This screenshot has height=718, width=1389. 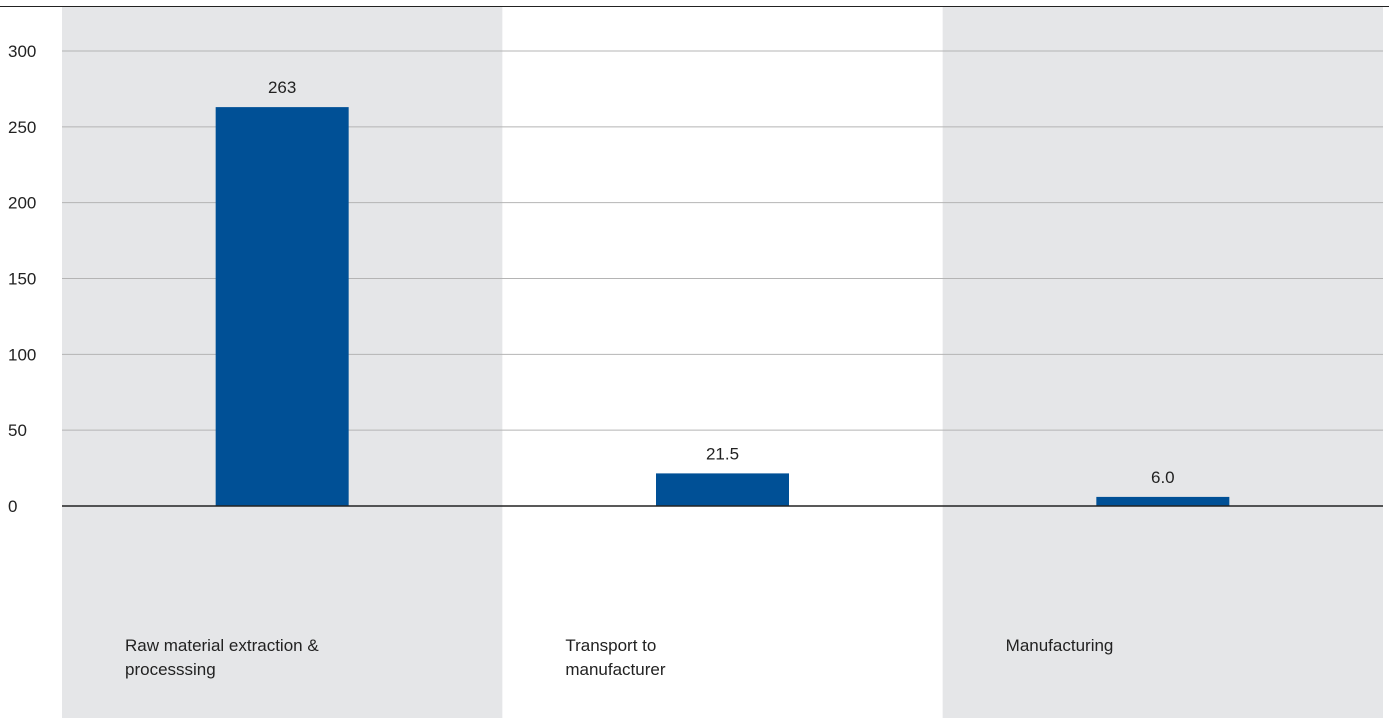 I want to click on x-category-label: Manufacturing, so click(x=1156, y=646).